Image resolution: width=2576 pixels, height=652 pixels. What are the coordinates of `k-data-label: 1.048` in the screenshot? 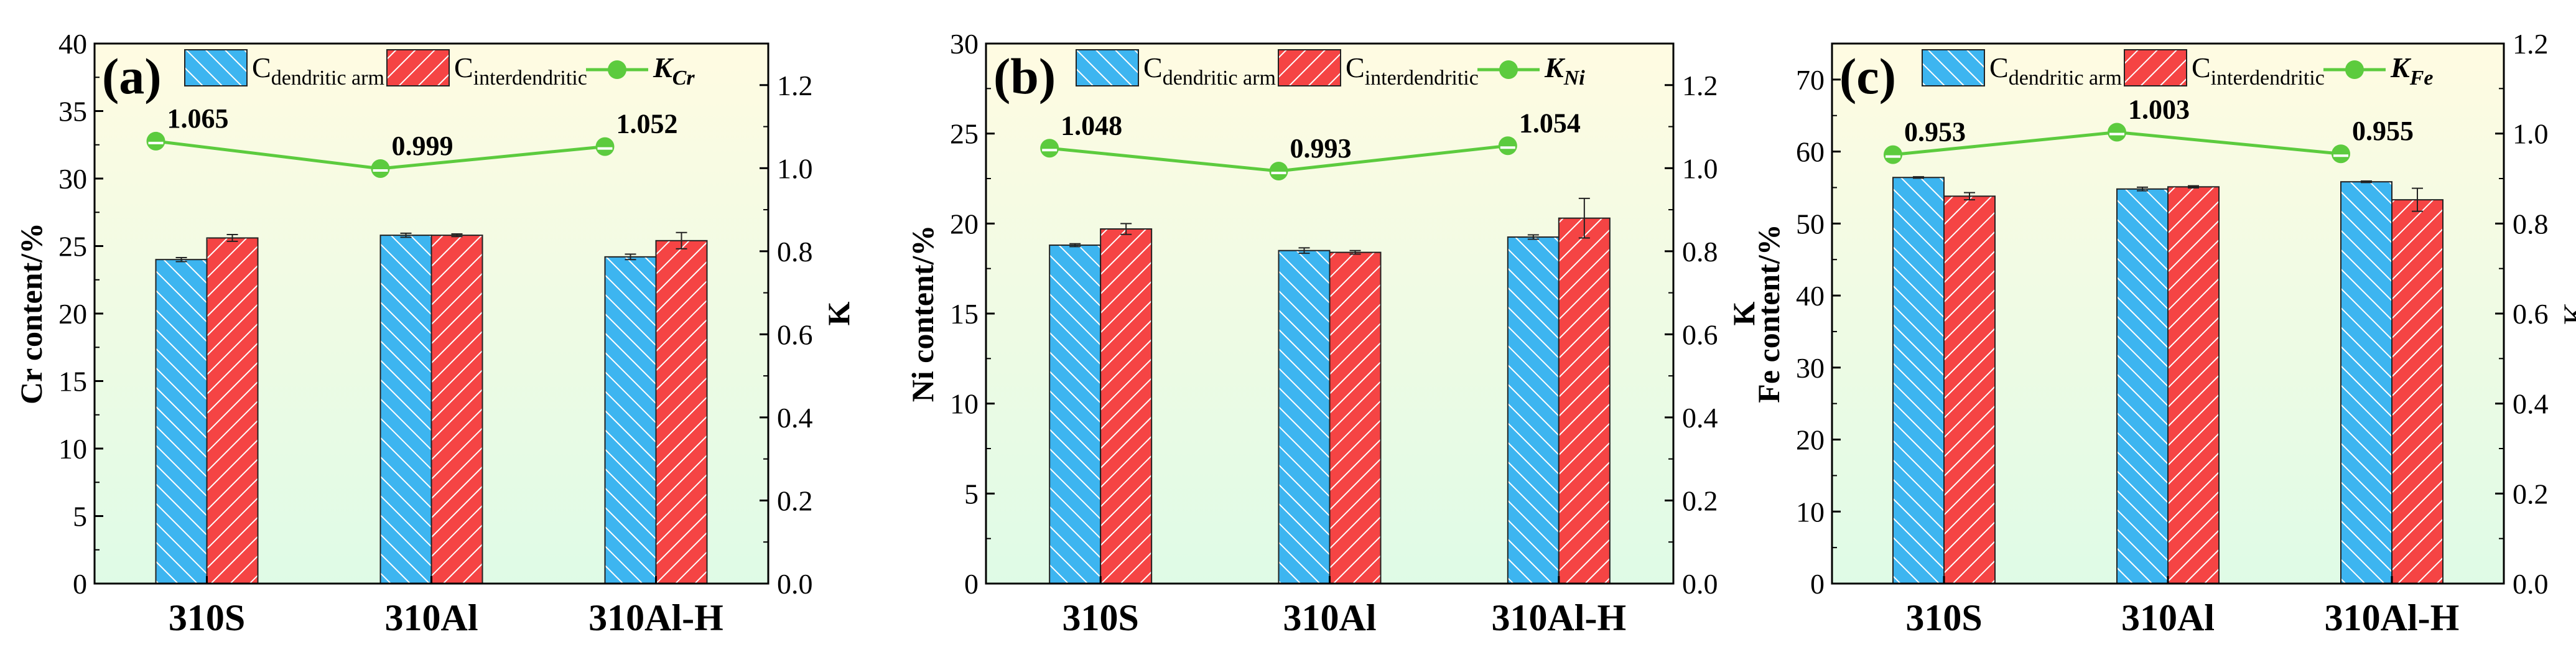 It's located at (1091, 125).